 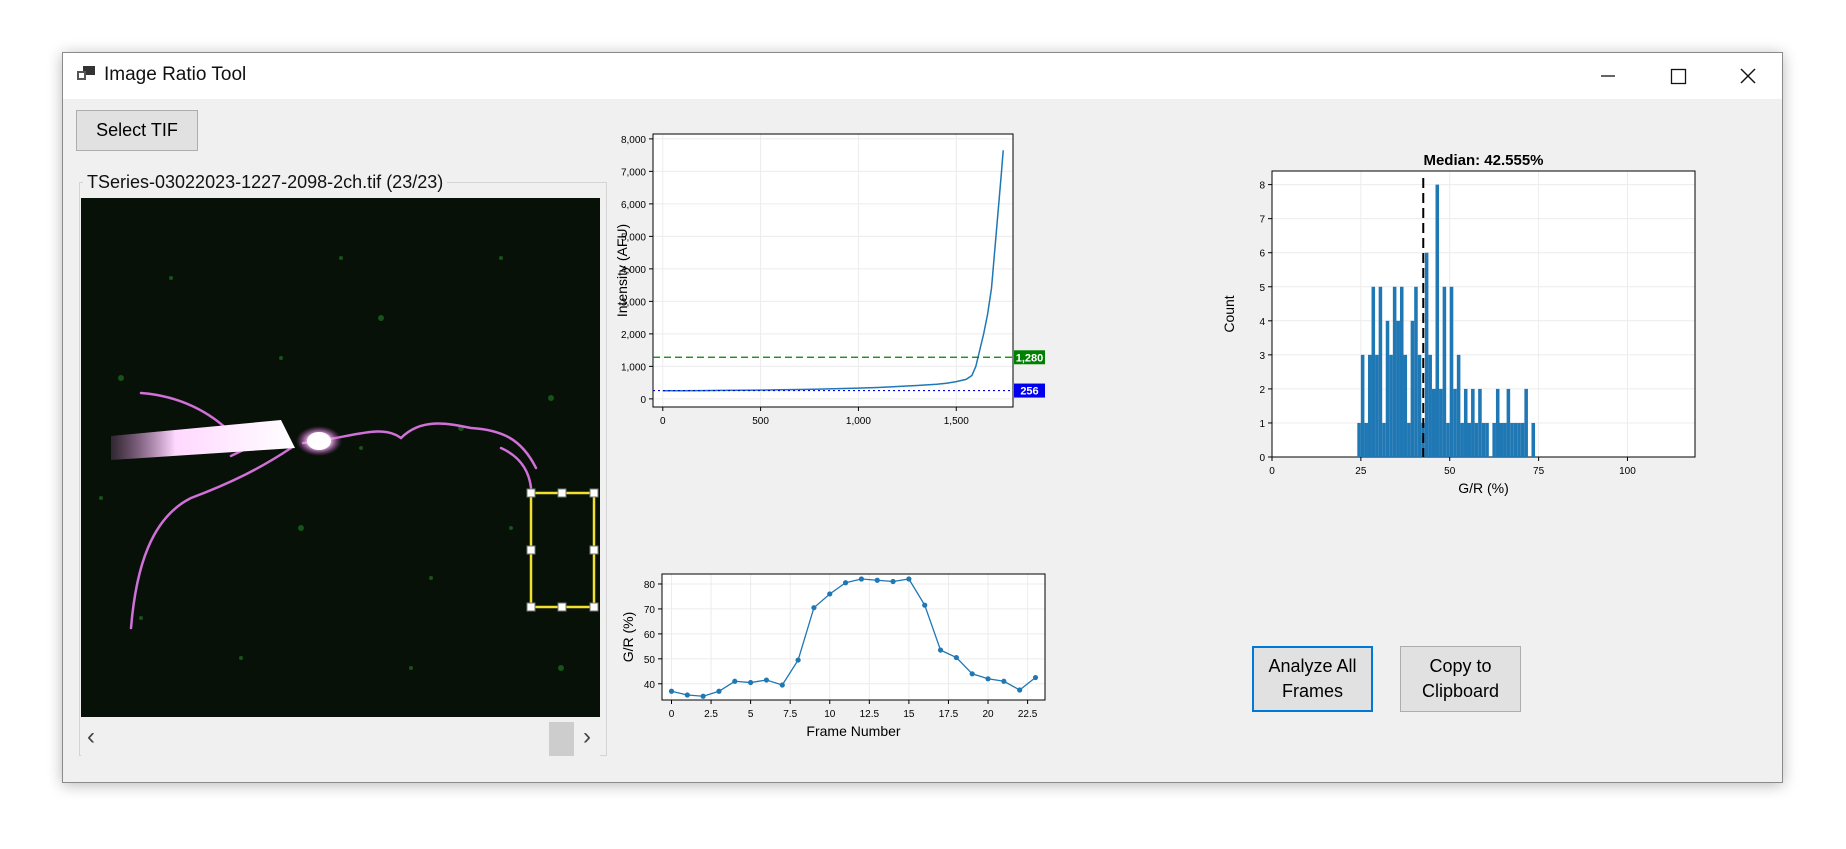 I want to click on x-tick-label: 0, so click(x=672, y=714).